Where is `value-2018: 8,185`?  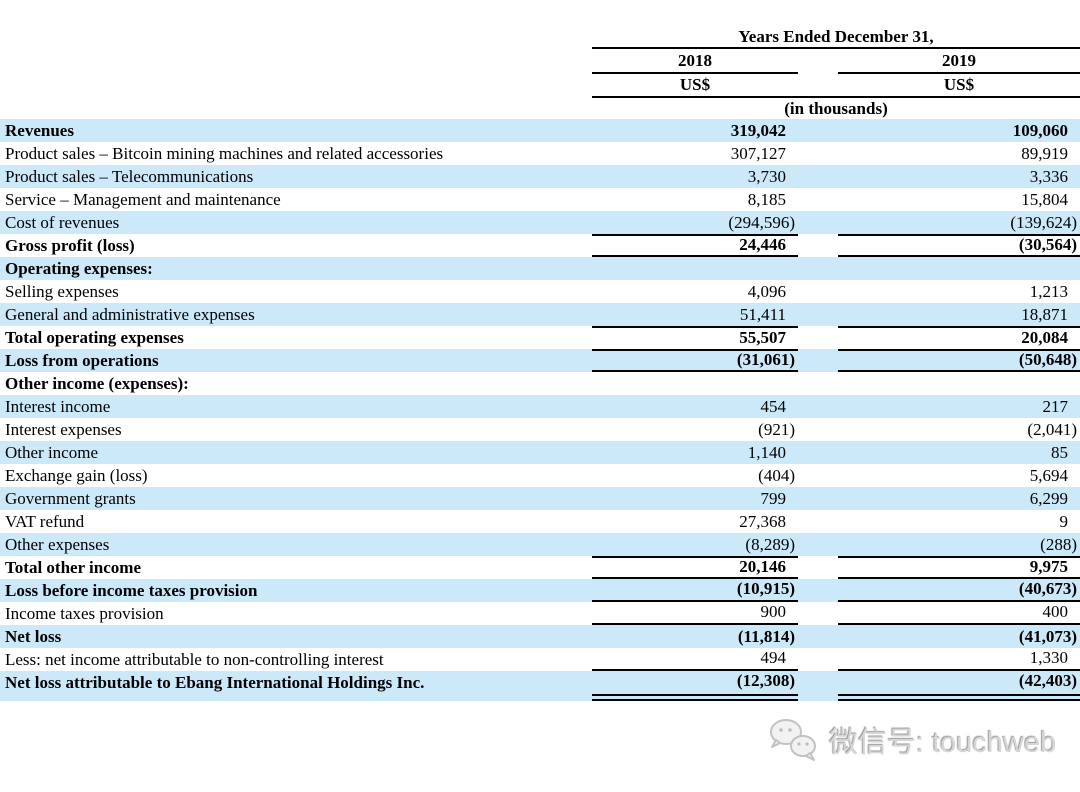
value-2018: 8,185 is located at coordinates (766, 199).